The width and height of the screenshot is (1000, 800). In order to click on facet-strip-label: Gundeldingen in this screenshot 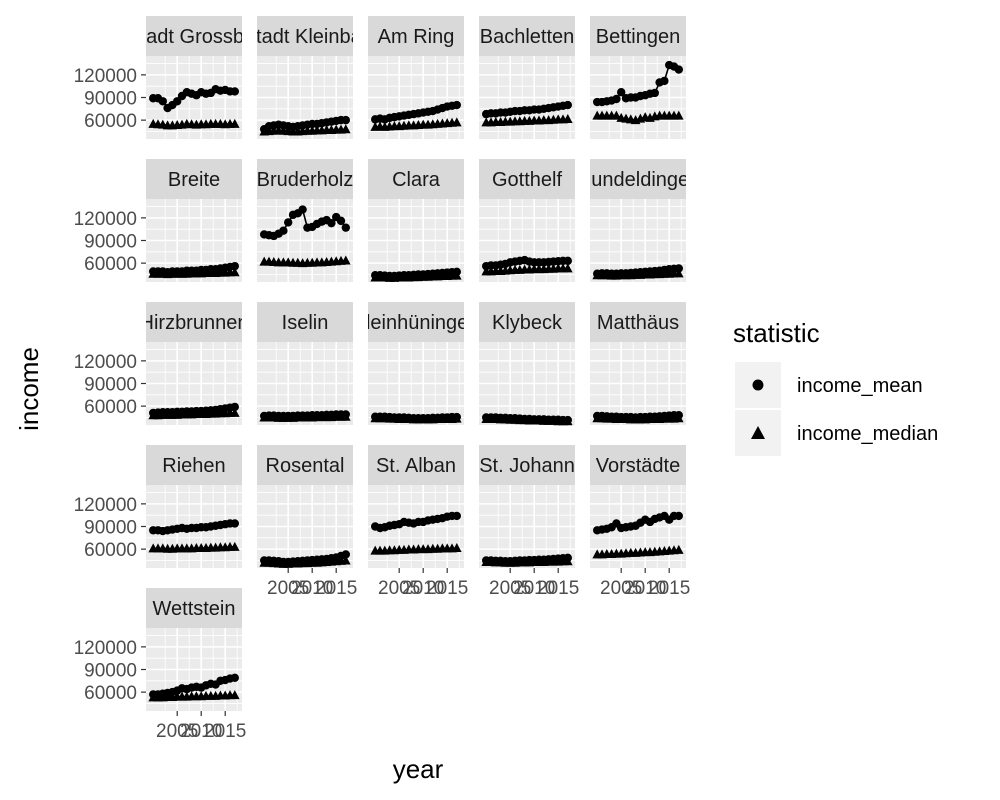, I will do `click(638, 180)`.